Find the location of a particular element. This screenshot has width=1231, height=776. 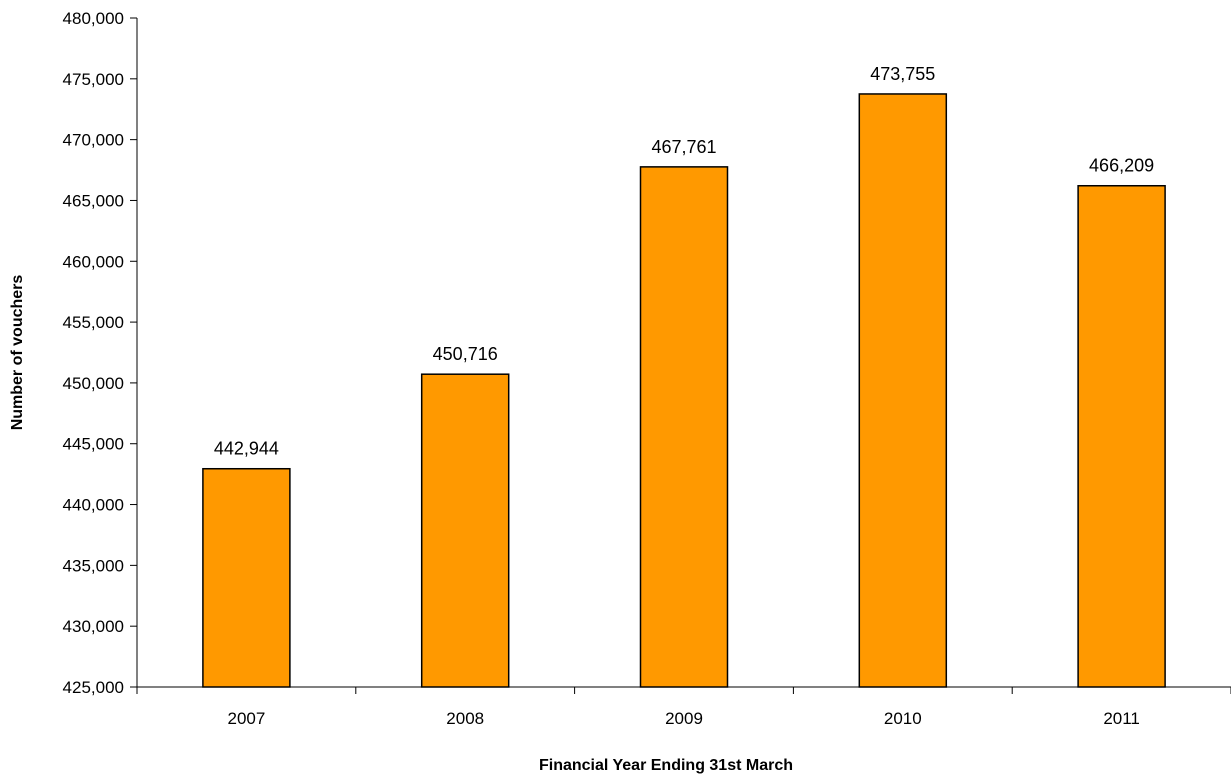

y-tick-label: 445,000 is located at coordinates (93, 444).